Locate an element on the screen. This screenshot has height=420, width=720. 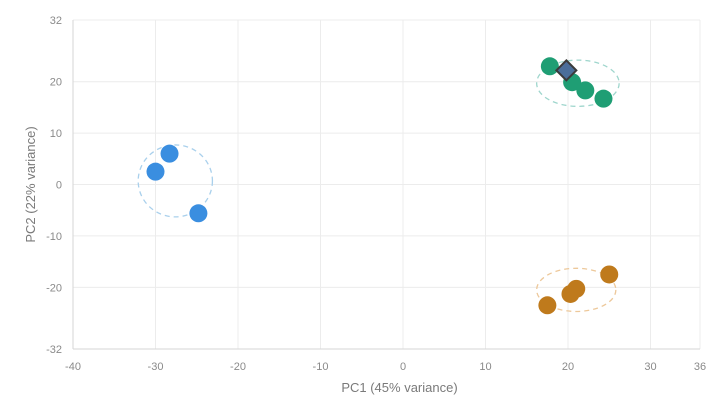
y-tick-label: 10 is located at coordinates (56, 134).